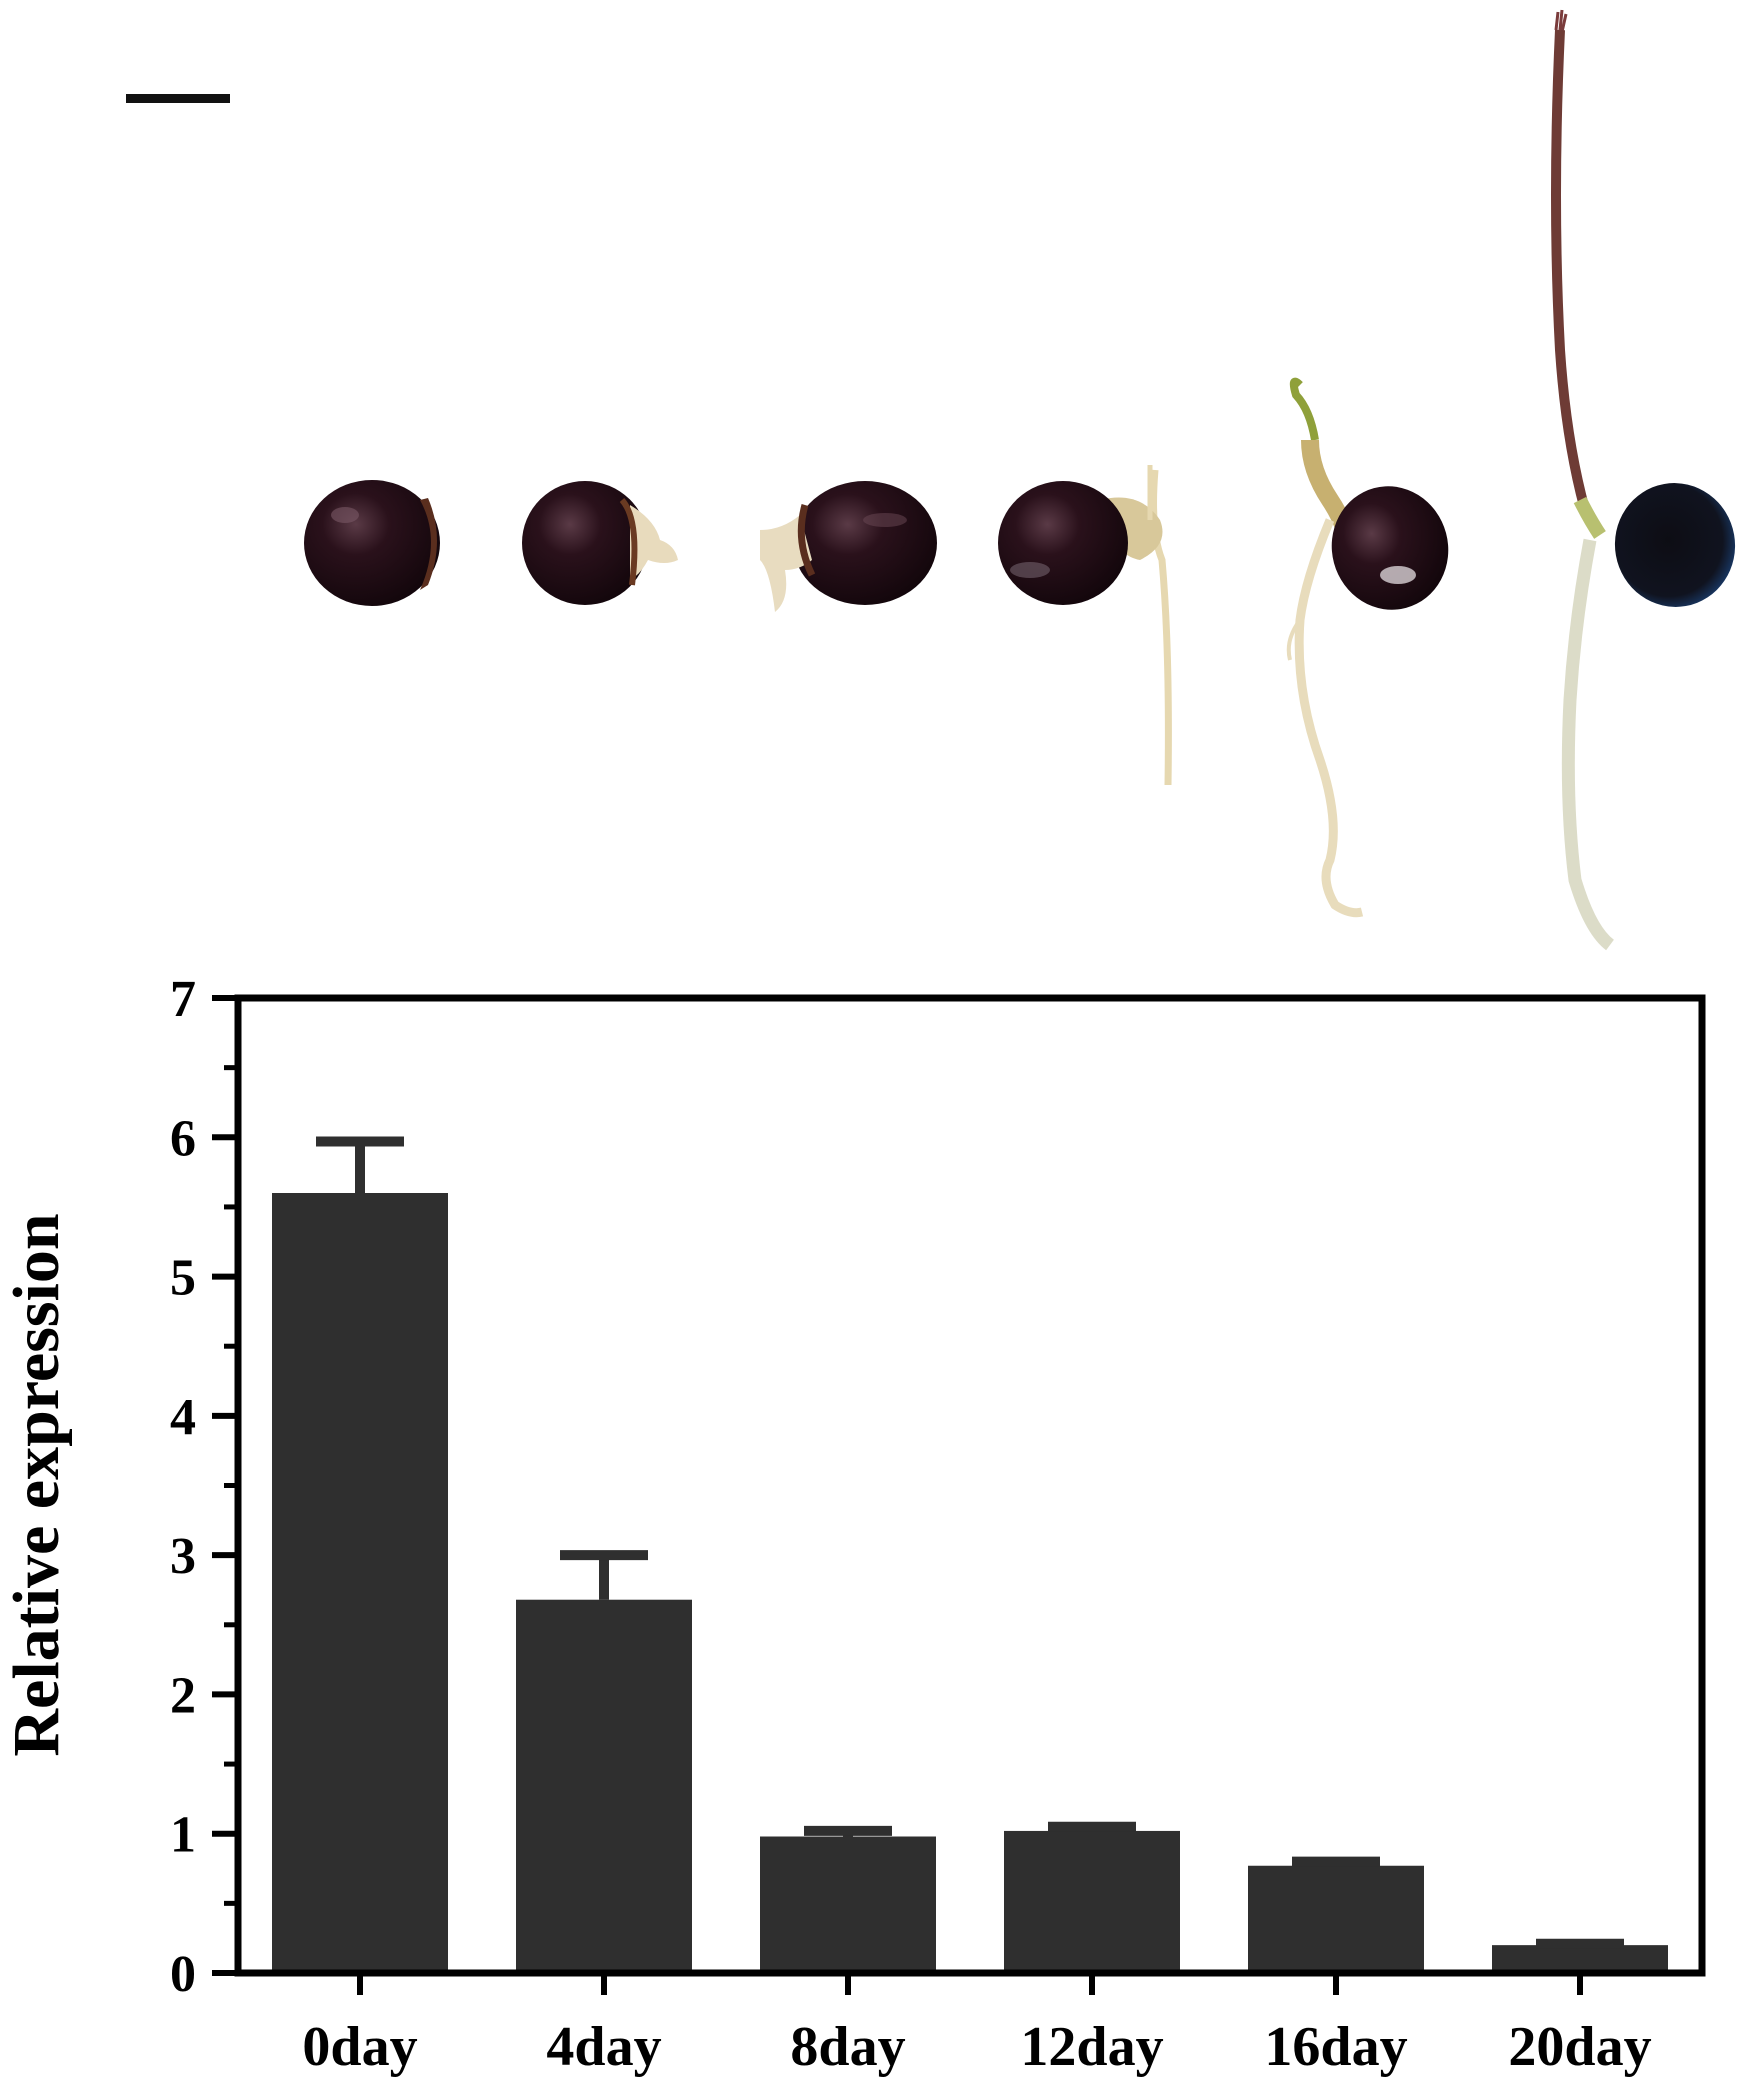 This screenshot has height=2095, width=1745. I want to click on y-tick-label-6: 6, so click(183, 1138).